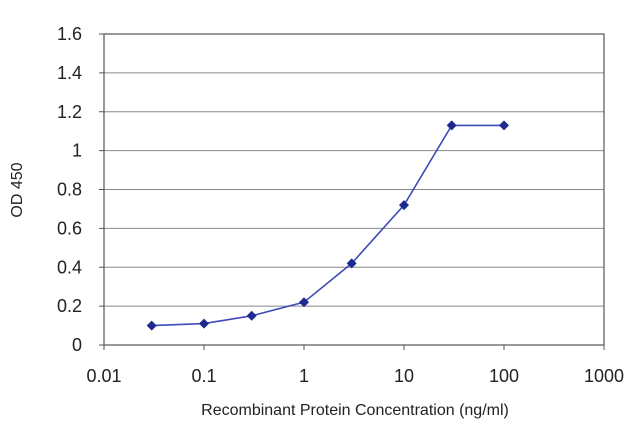 Image resolution: width=640 pixels, height=427 pixels. Describe the element at coordinates (404, 376) in the screenshot. I see `x-tick-label: 10` at that location.